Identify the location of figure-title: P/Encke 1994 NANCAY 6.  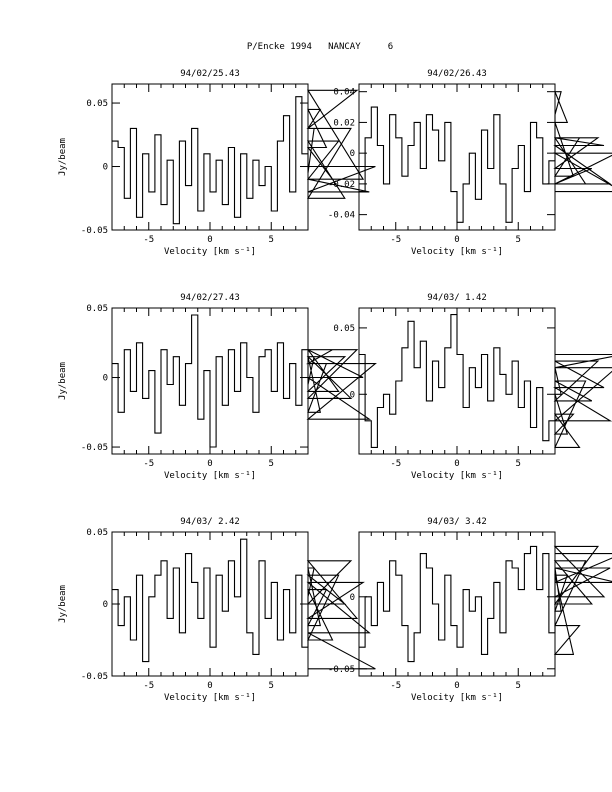
(320, 47).